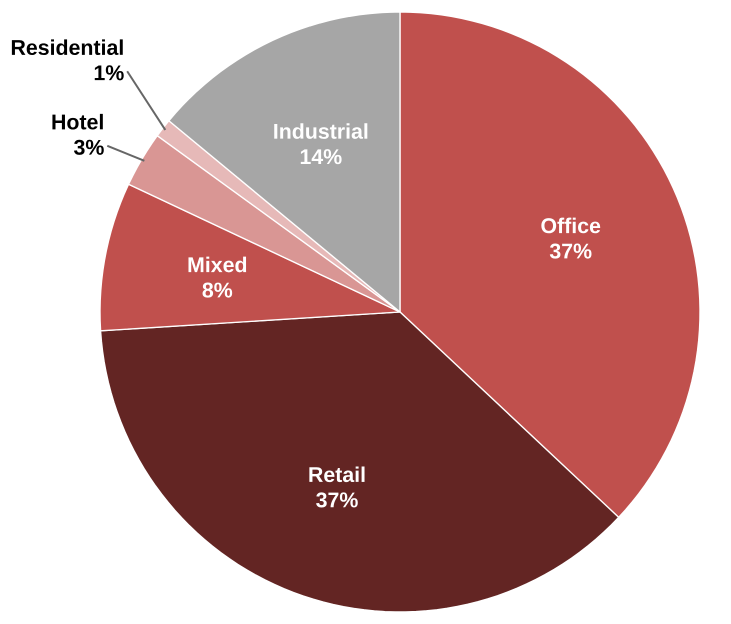 The image size is (731, 624). I want to click on slice-label: Office, so click(570, 226).